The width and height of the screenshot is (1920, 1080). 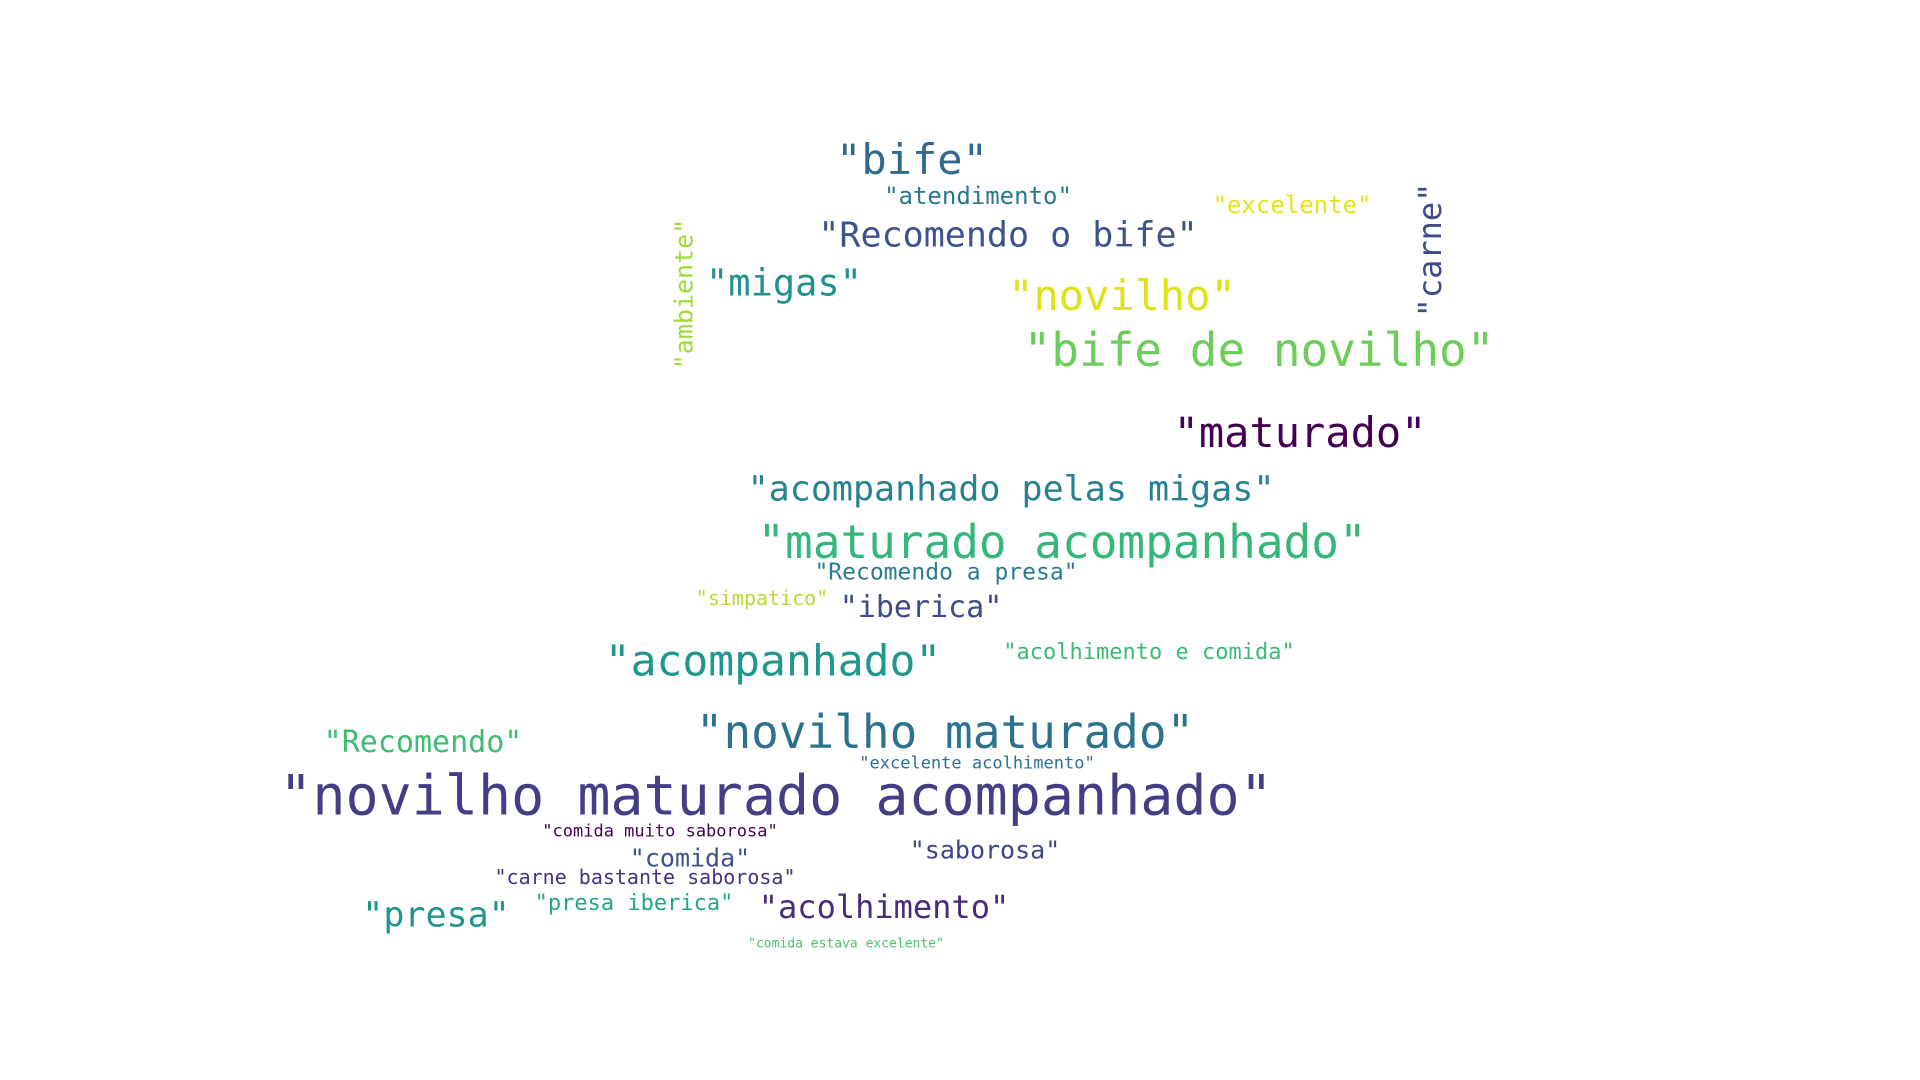 I want to click on word-recomendo-o-bife: "Recomendo o bife", so click(x=1008, y=235).